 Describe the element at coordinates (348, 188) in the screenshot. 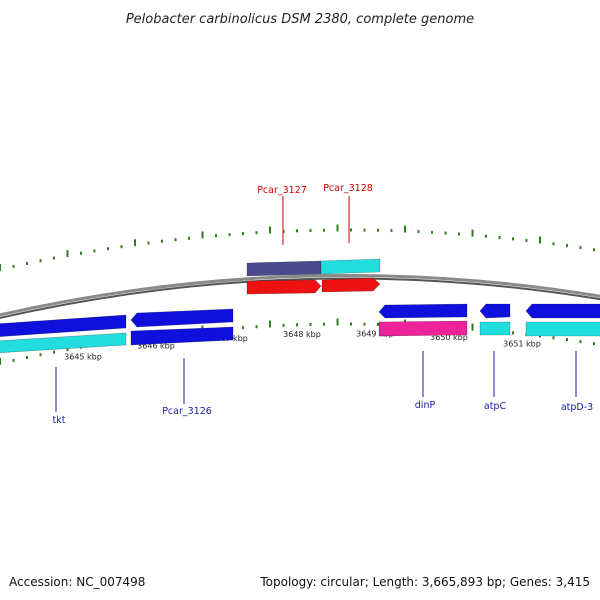

I see `gene-label-pcar-3128: Pcar_3128` at that location.